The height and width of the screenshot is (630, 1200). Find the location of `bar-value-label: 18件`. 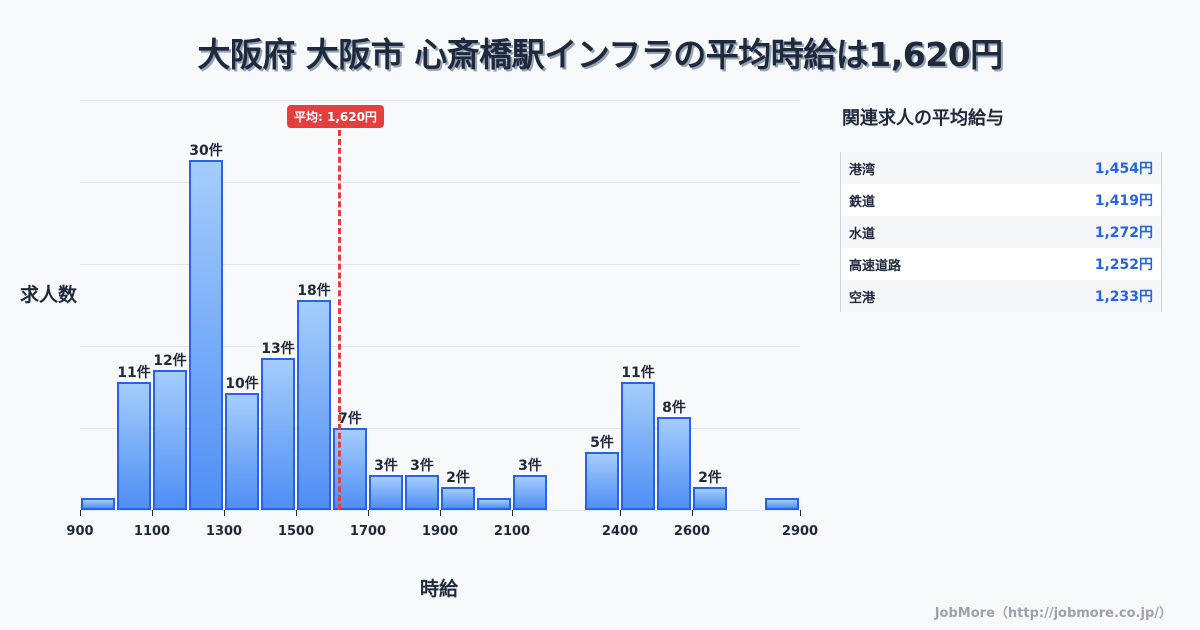

bar-value-label: 18件 is located at coordinates (314, 291).